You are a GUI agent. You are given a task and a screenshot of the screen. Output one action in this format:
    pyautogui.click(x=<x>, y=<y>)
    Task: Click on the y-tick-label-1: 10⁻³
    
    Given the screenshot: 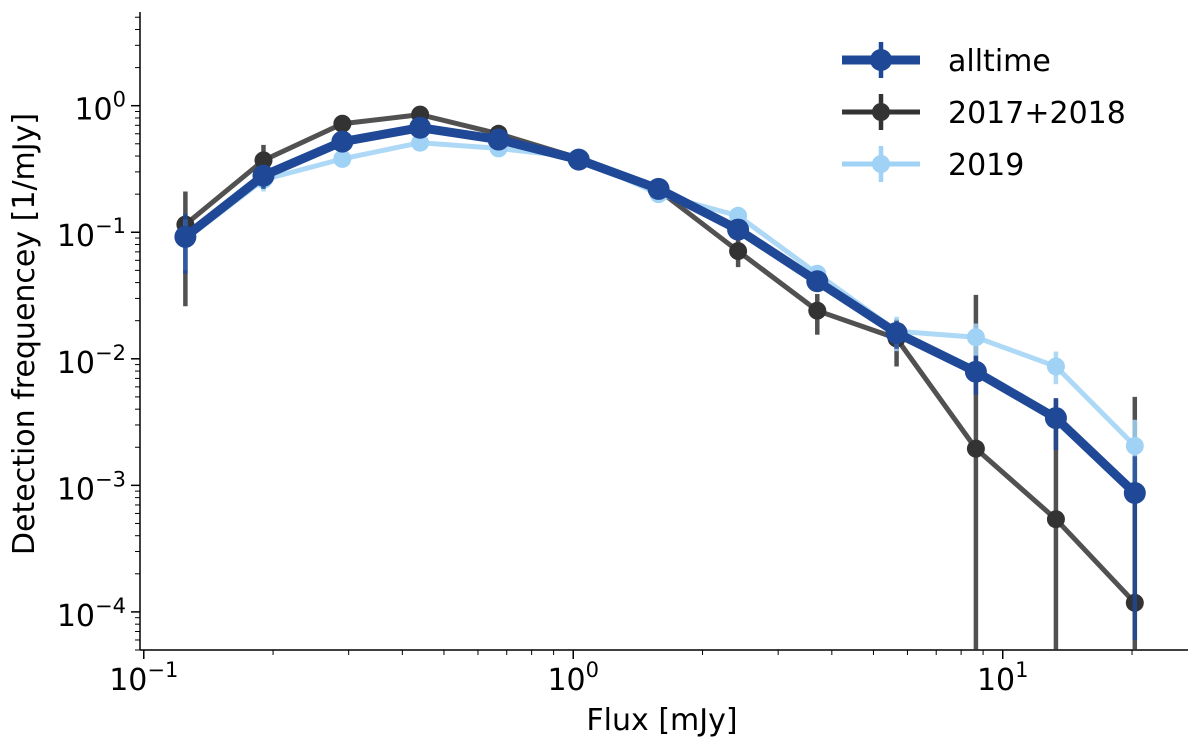 What is the action you would take?
    pyautogui.click(x=91, y=487)
    